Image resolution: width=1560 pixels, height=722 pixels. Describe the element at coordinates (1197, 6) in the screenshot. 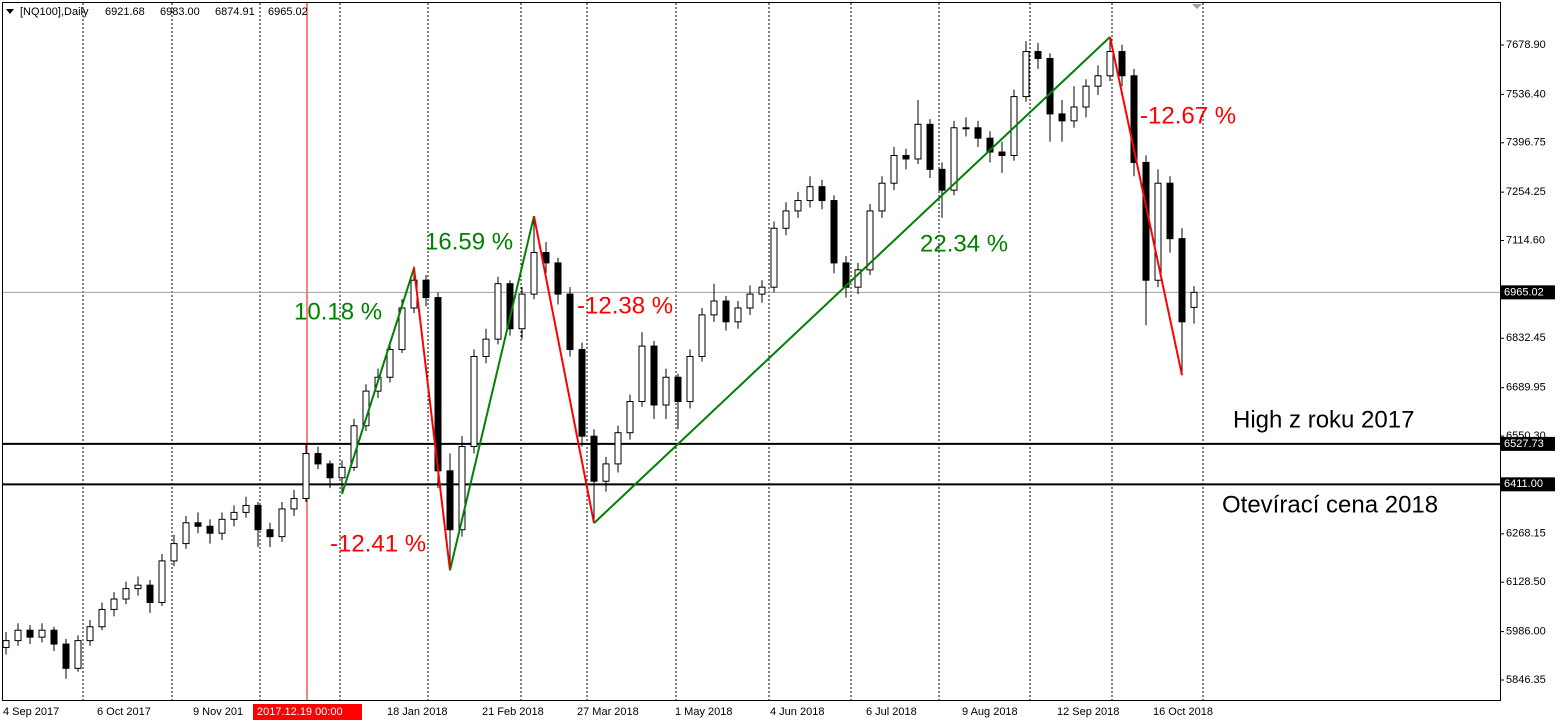

I see `shift-marker` at that location.